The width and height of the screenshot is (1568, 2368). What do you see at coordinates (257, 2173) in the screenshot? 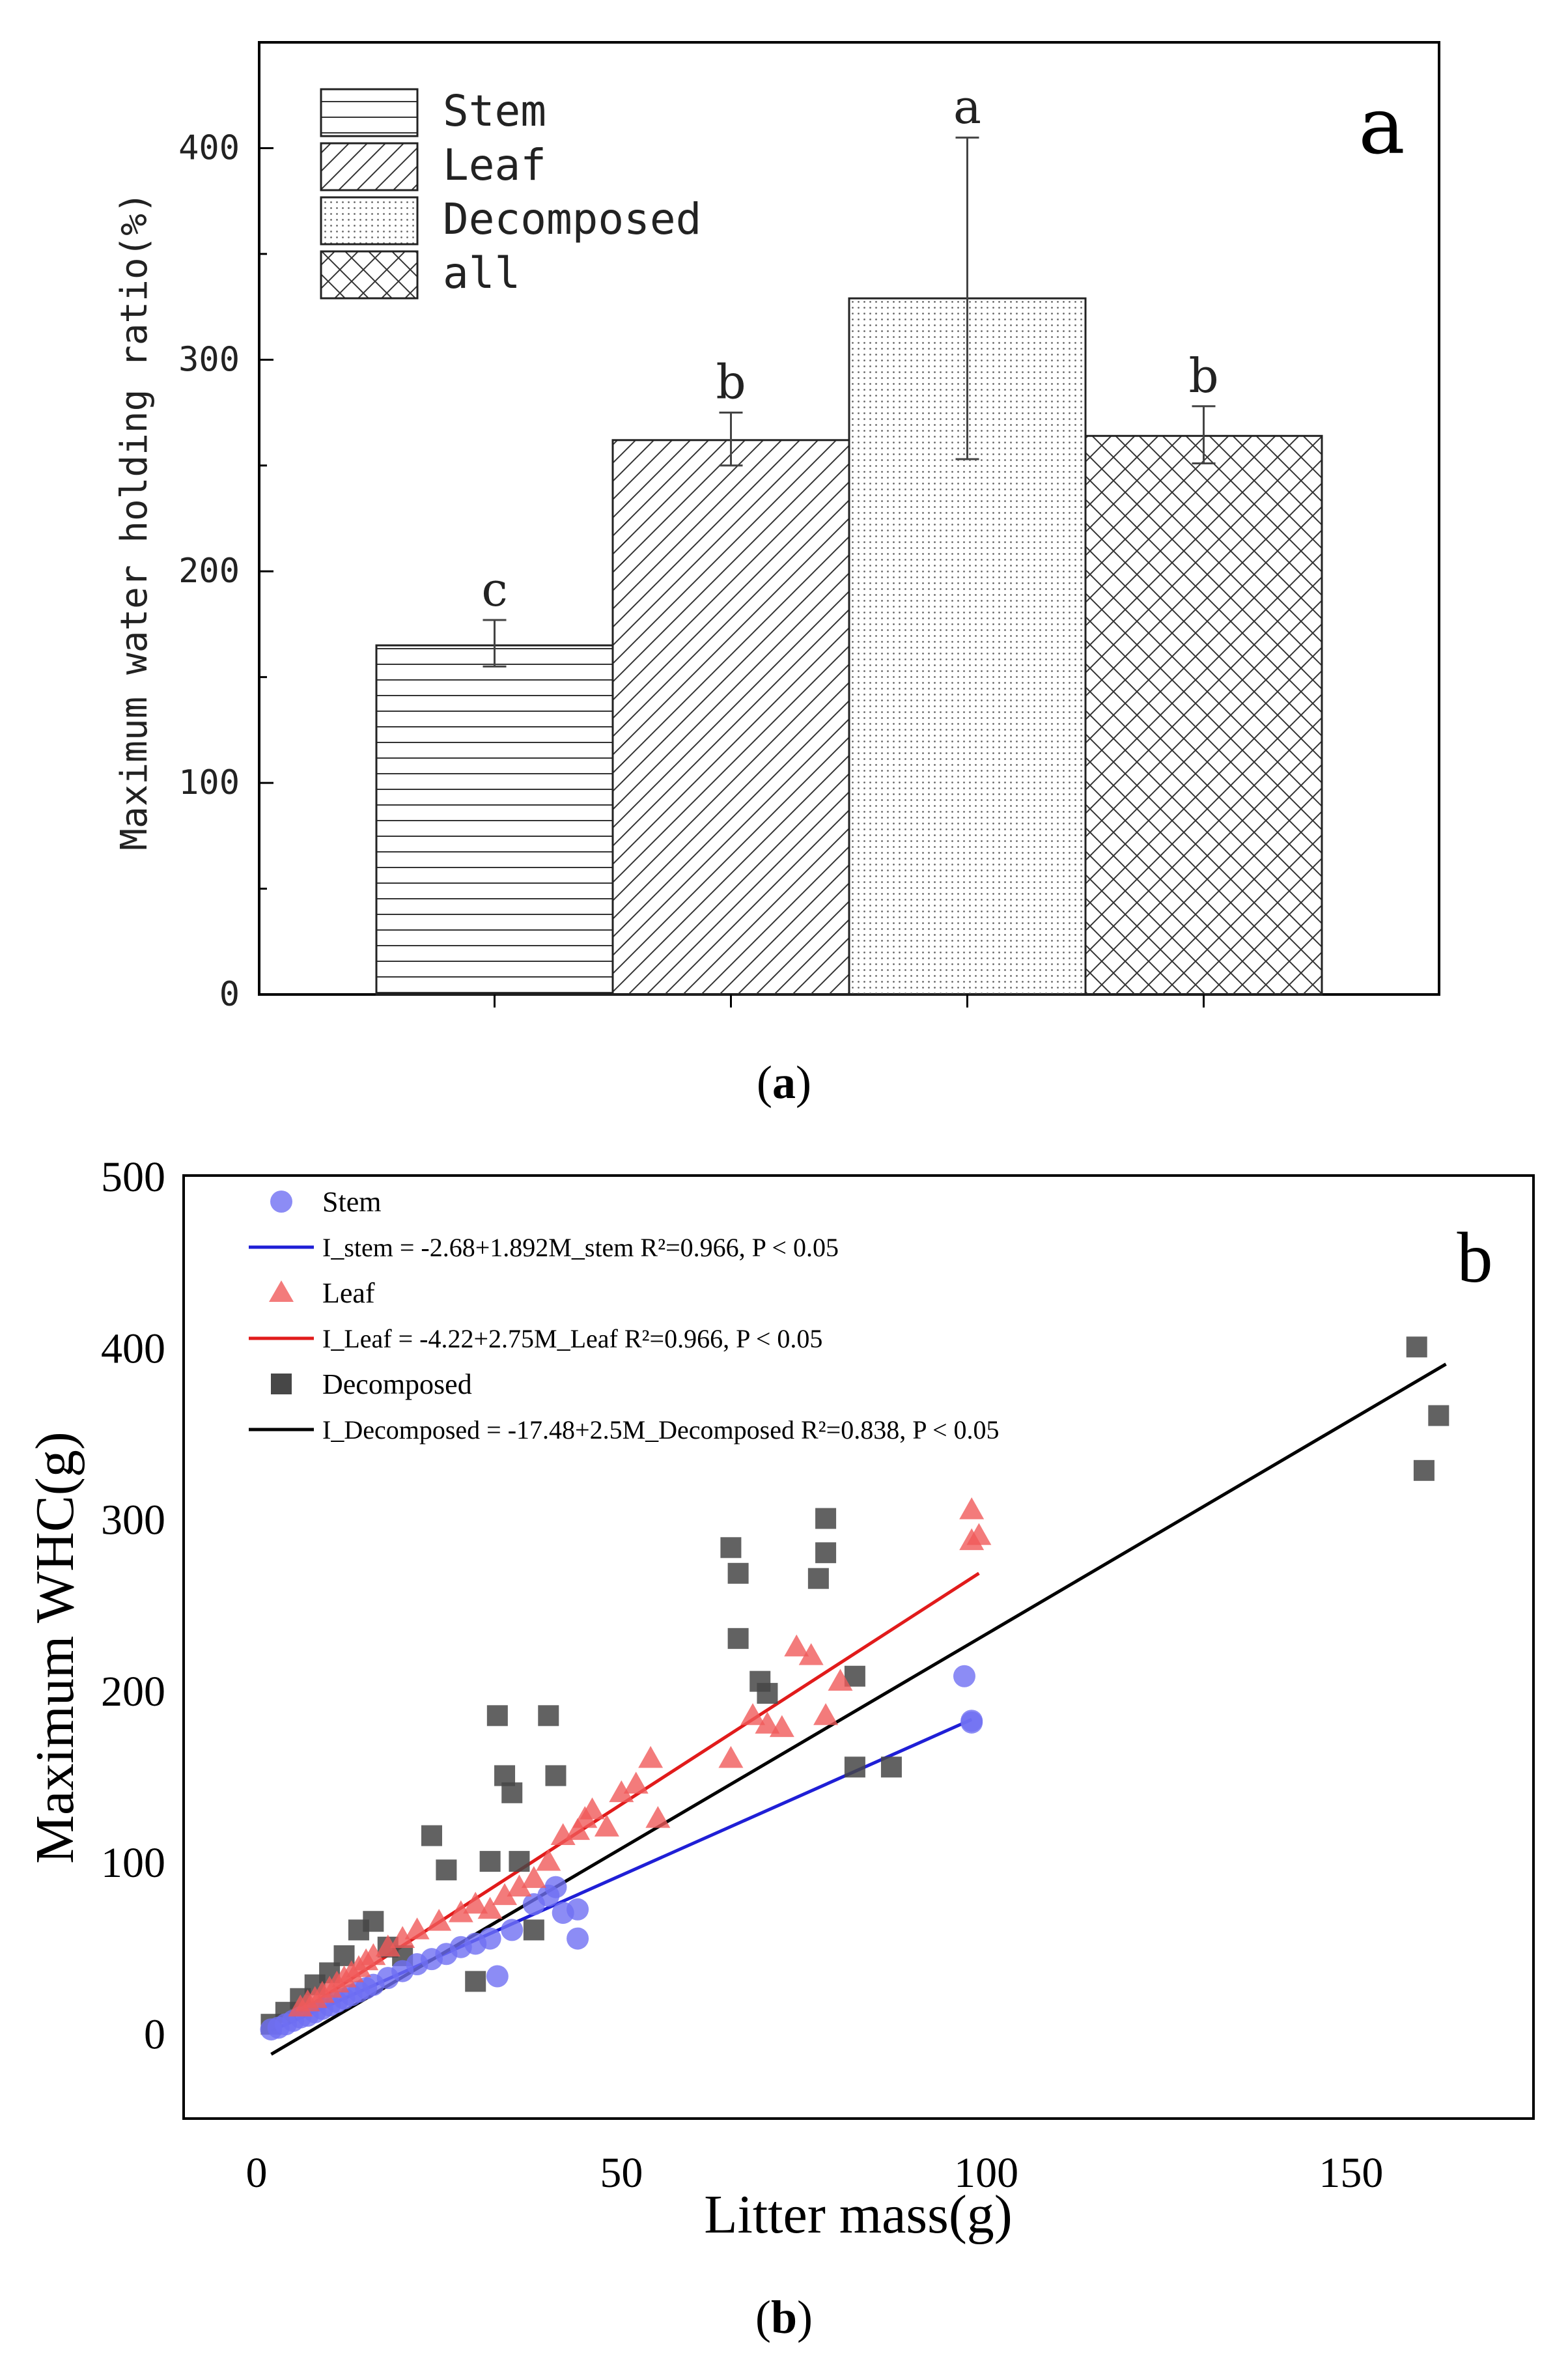
I see `x-tick-label-0: 0` at bounding box center [257, 2173].